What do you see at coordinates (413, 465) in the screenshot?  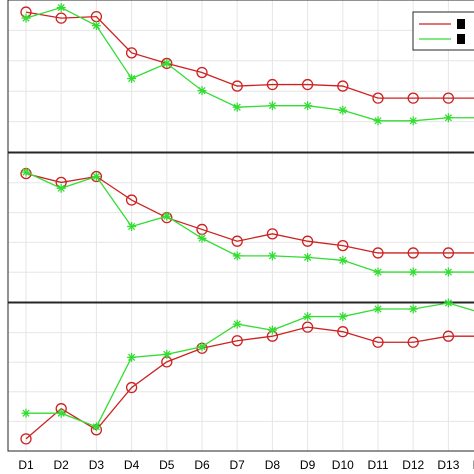 I see `x-tick-label: D12` at bounding box center [413, 465].